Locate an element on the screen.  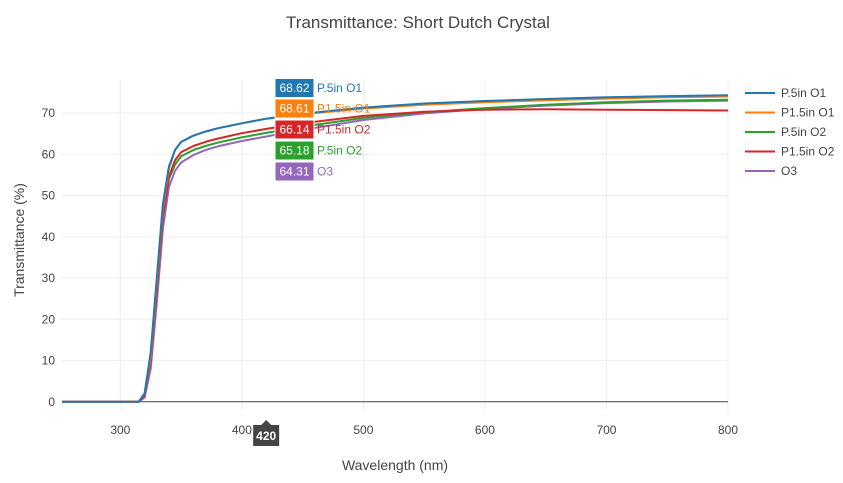
hover-value: 66.14 is located at coordinates (294, 130).